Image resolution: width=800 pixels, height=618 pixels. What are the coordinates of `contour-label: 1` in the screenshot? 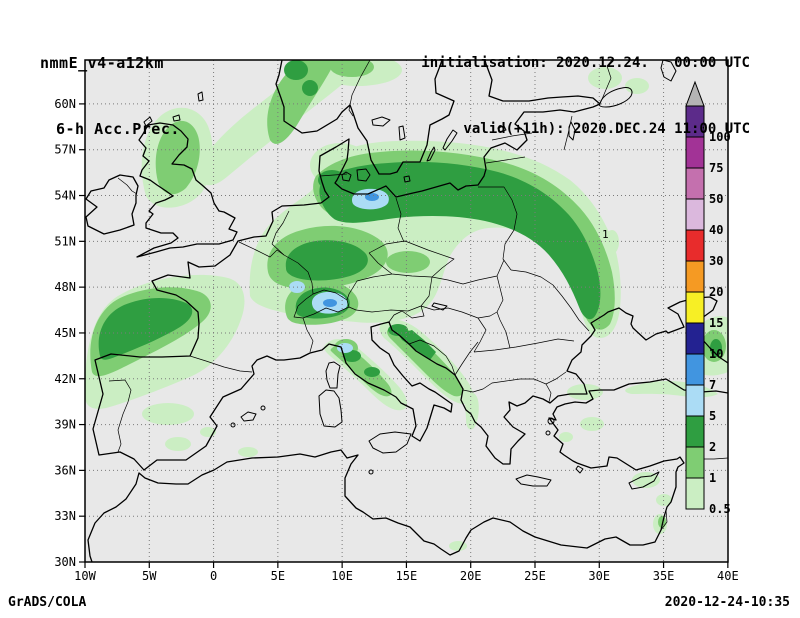 It's located at (605, 234).